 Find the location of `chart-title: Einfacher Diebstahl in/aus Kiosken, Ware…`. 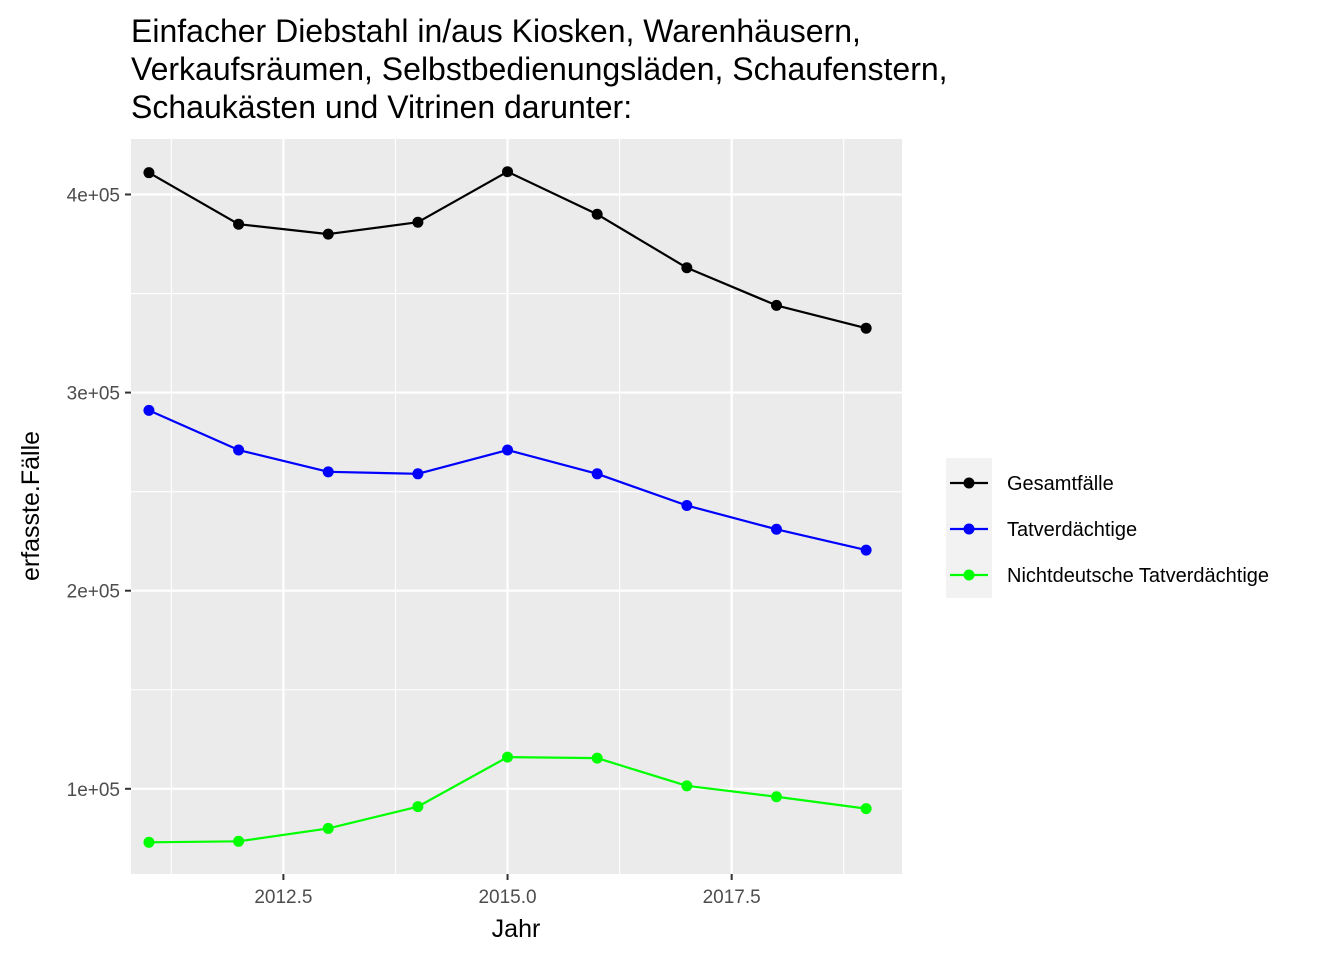

chart-title: Einfacher Diebstahl in/aus Kiosken, Ware… is located at coordinates (539, 69).